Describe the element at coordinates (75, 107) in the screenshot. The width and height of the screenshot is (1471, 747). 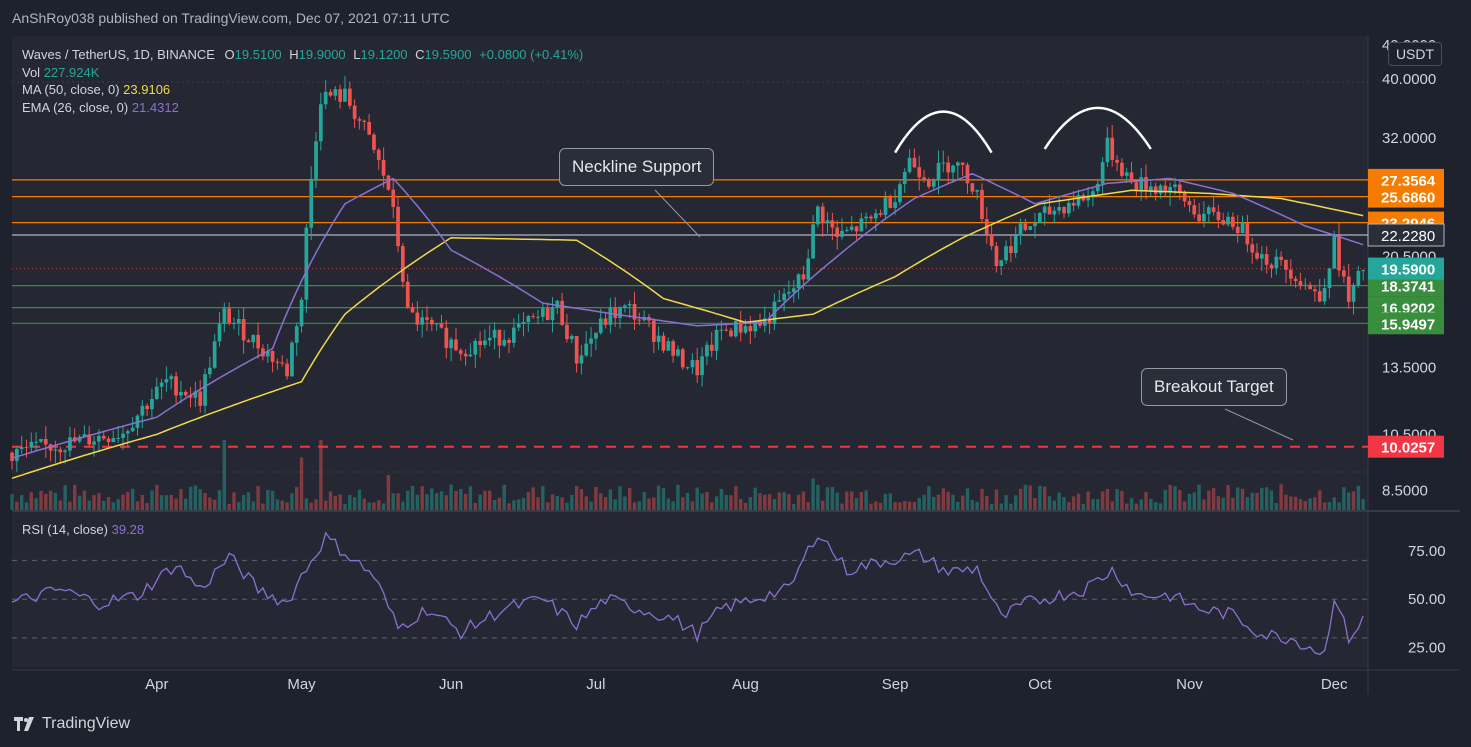
I see `ema-label: EMA (26, close, 0)` at that location.